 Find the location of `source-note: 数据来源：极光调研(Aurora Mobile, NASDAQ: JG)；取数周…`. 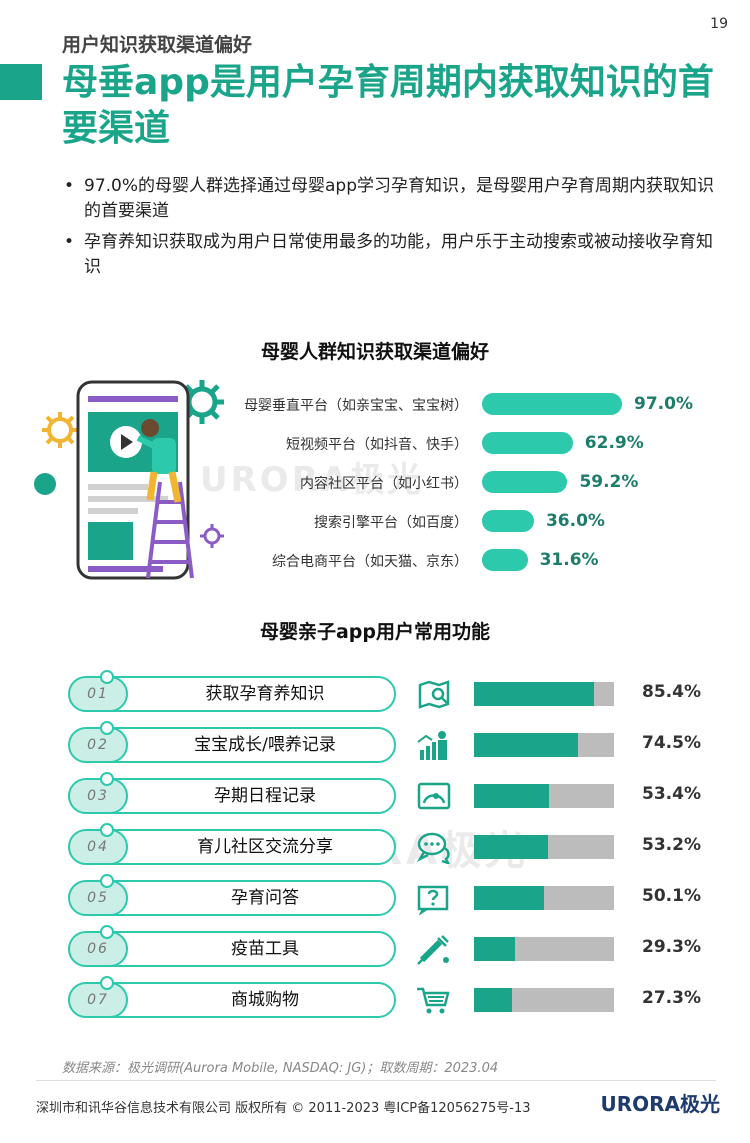

source-note: 数据来源：极光调研(Aurora Mobile, NASDAQ: JG)；取数周… is located at coordinates (280, 1068).